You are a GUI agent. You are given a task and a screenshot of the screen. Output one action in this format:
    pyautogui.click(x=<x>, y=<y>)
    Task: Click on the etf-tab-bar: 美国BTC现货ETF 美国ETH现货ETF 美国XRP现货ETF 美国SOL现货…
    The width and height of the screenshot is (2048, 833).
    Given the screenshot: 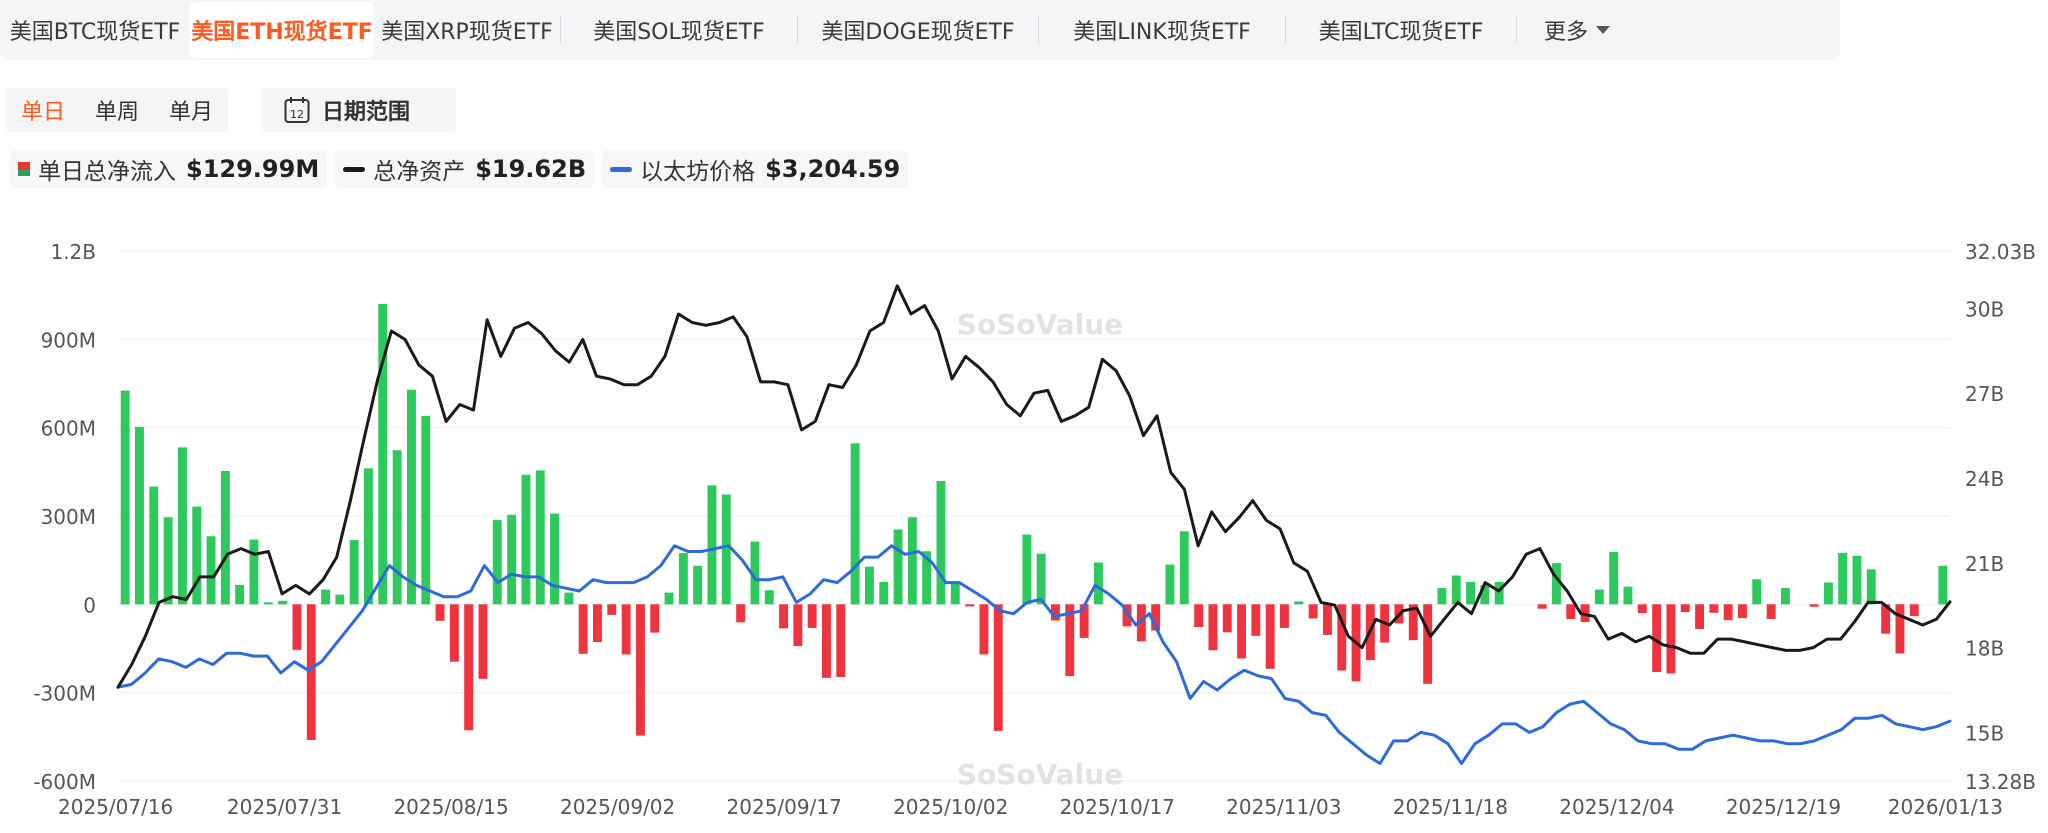 What is the action you would take?
    pyautogui.click(x=920, y=30)
    